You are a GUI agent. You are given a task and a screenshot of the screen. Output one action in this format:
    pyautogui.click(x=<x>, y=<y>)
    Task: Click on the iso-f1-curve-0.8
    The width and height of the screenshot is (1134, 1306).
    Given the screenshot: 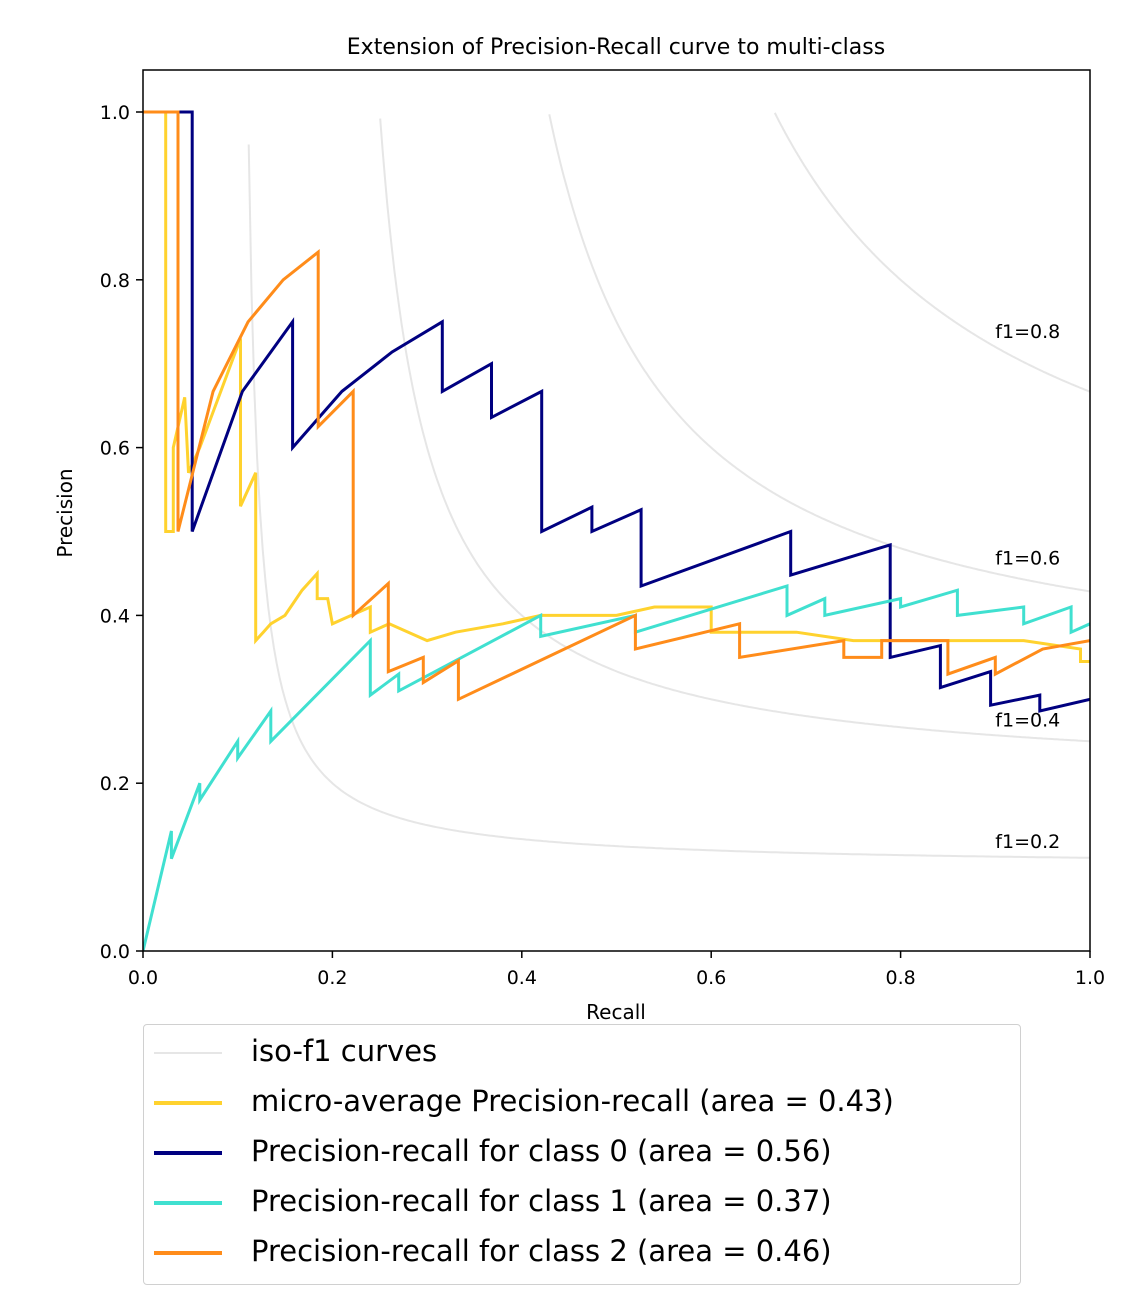 What is the action you would take?
    pyautogui.click(x=931, y=252)
    